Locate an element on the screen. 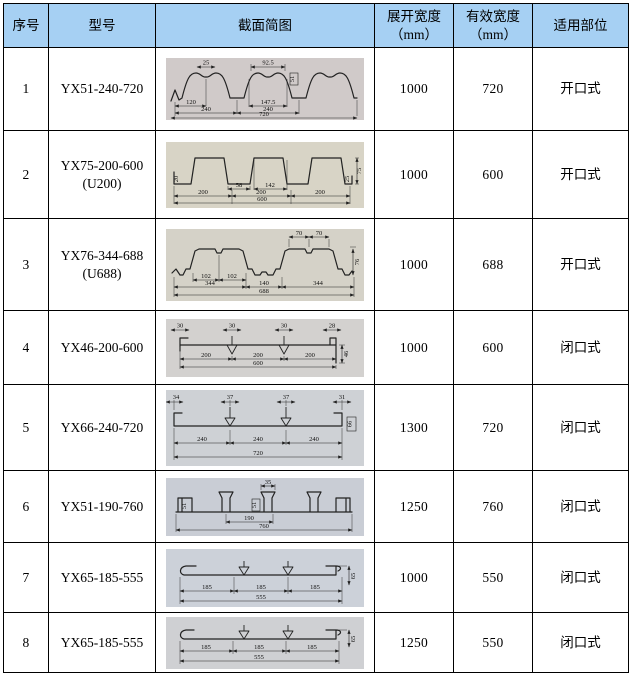  header-row: 序号 型号 截面简图 展开宽度 （mm） 有效宽度 （mm） 适用部位 is located at coordinates (316, 25).